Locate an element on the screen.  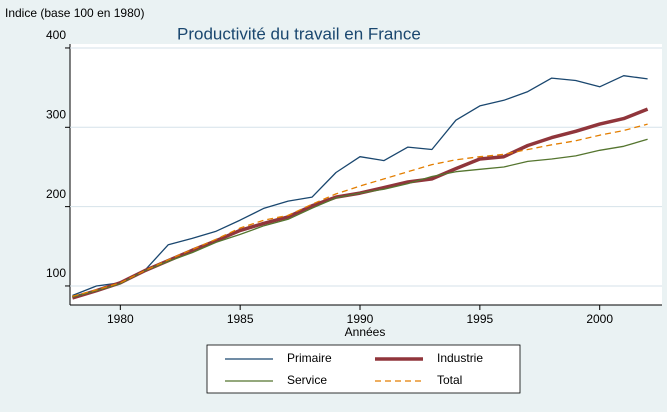
legend-label: Primaire is located at coordinates (309, 358).